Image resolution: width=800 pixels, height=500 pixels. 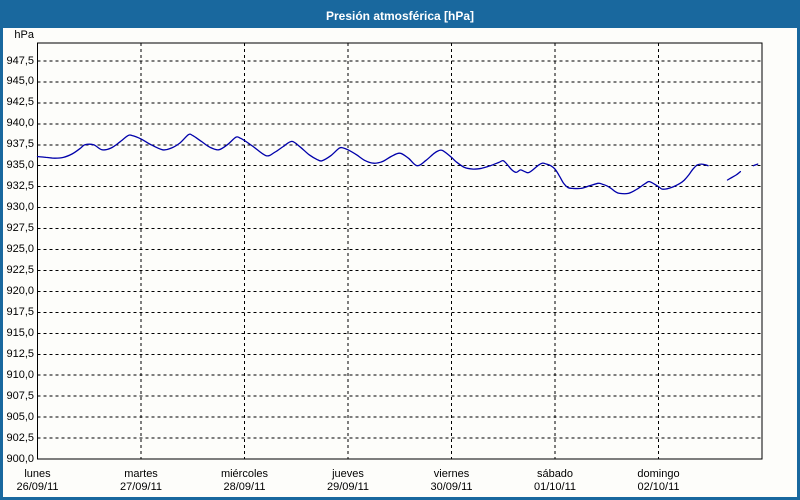 What do you see at coordinates (554, 487) in the screenshot?
I see `x-date-label: 01/10/11` at bounding box center [554, 487].